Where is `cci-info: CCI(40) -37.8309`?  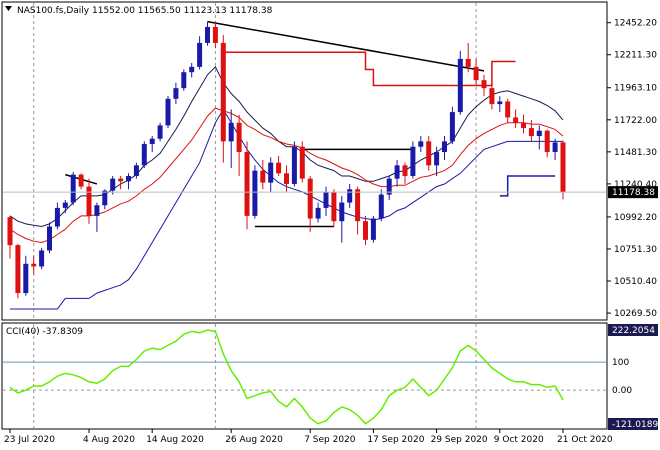 cci-info: CCI(40) -37.8309 is located at coordinates (44, 332).